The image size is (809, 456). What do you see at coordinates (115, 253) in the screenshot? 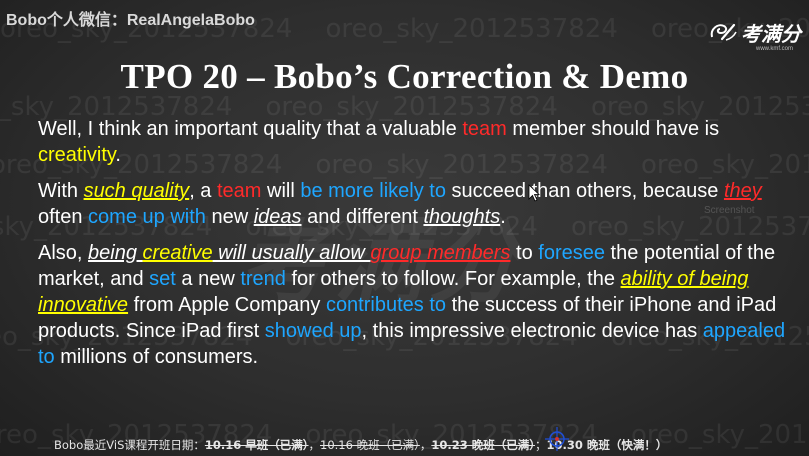
I see `highlight-being: being` at bounding box center [115, 253].